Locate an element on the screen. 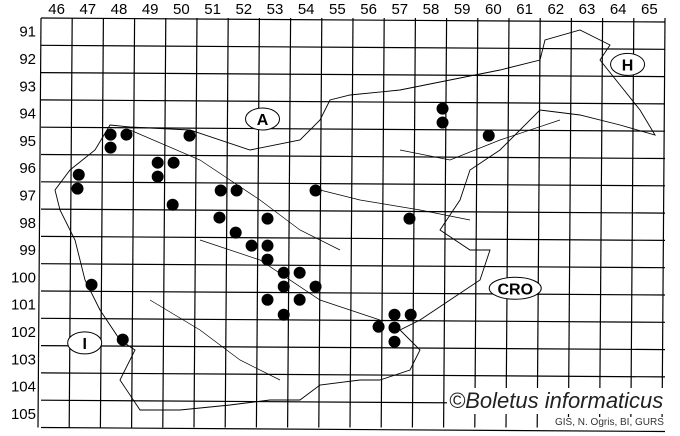 The height and width of the screenshot is (436, 680). column-label: 60 is located at coordinates (493, 9).